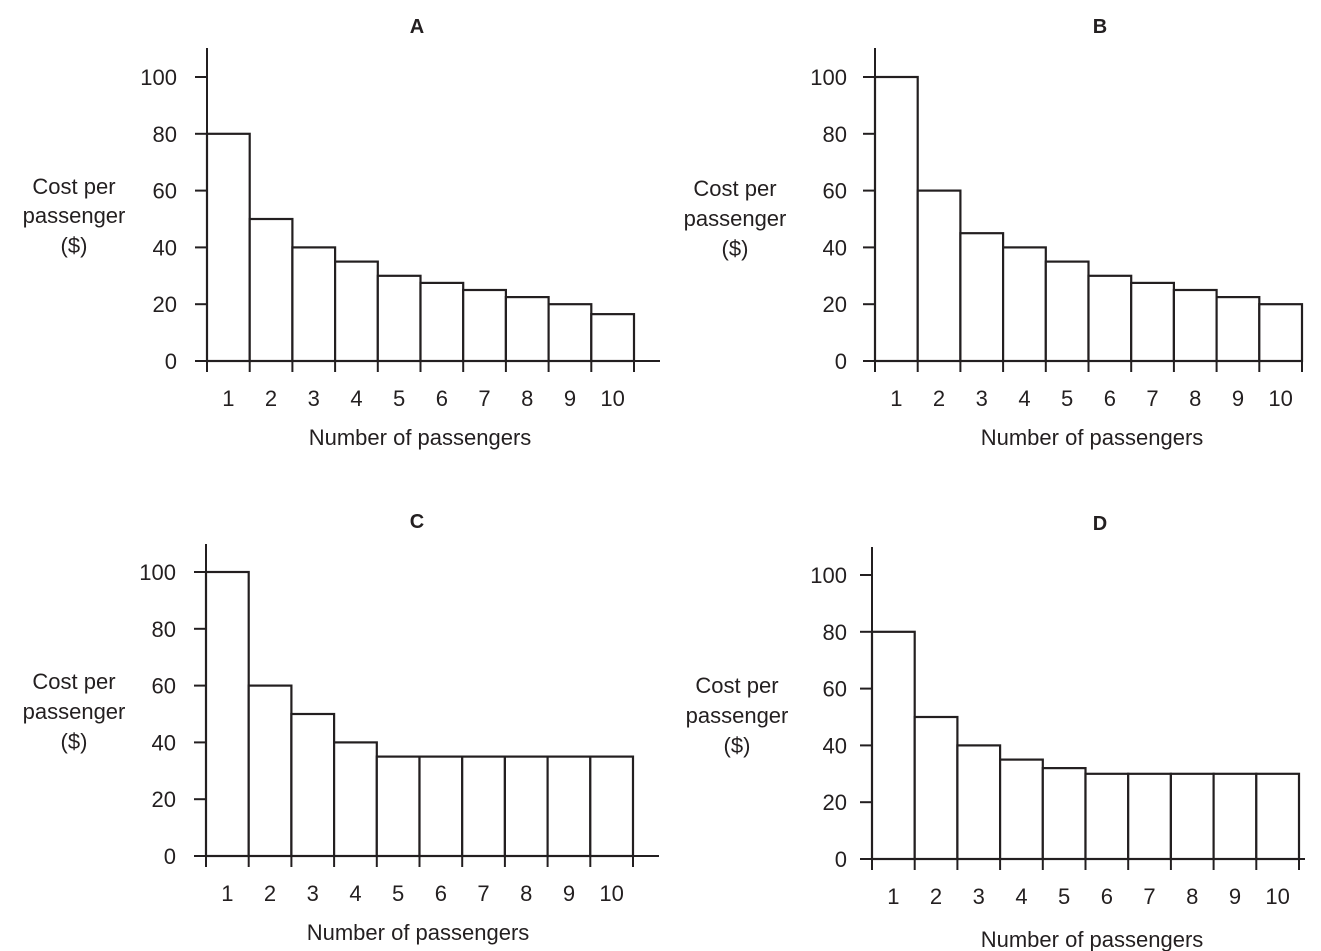  What do you see at coordinates (612, 398) in the screenshot?
I see `x-tick-label-a-10: 10` at bounding box center [612, 398].